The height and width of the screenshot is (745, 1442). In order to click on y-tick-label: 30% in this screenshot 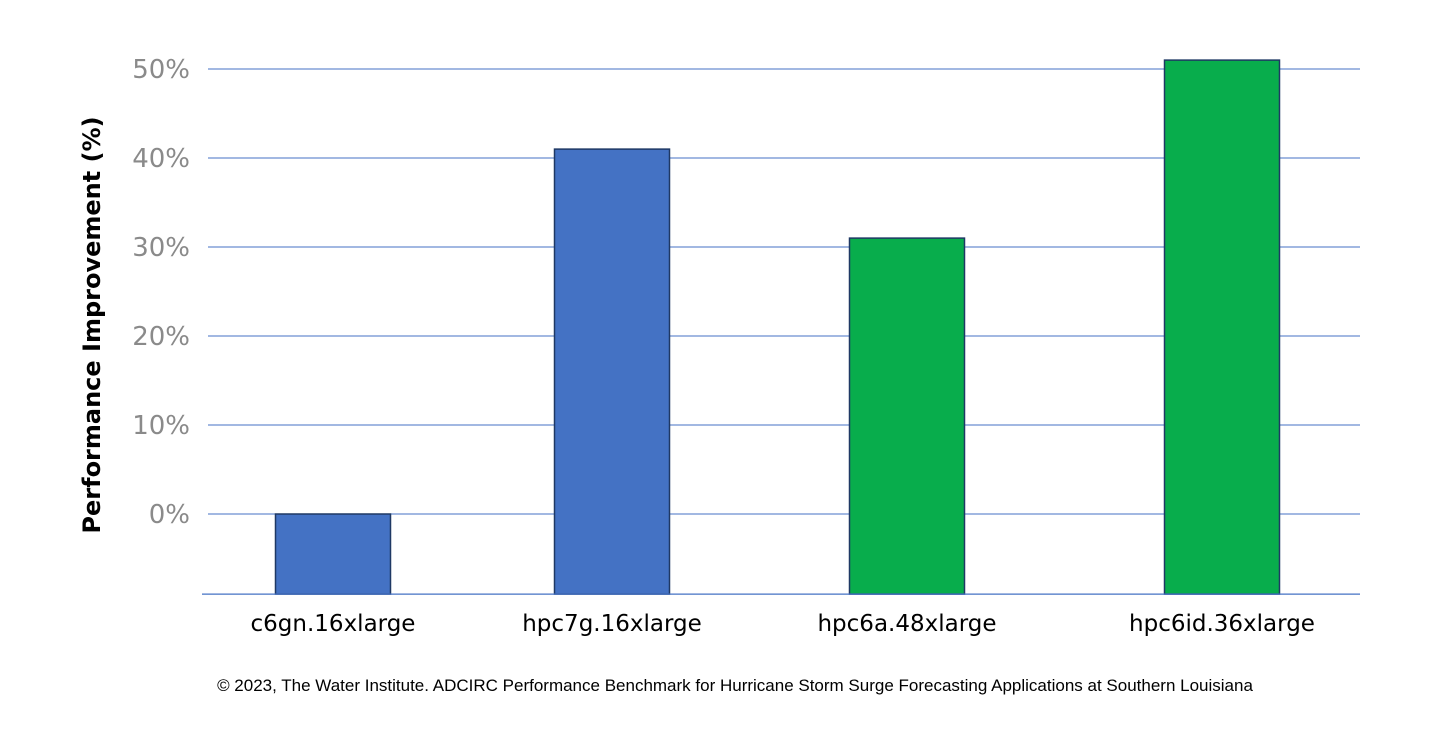, I will do `click(161, 248)`.